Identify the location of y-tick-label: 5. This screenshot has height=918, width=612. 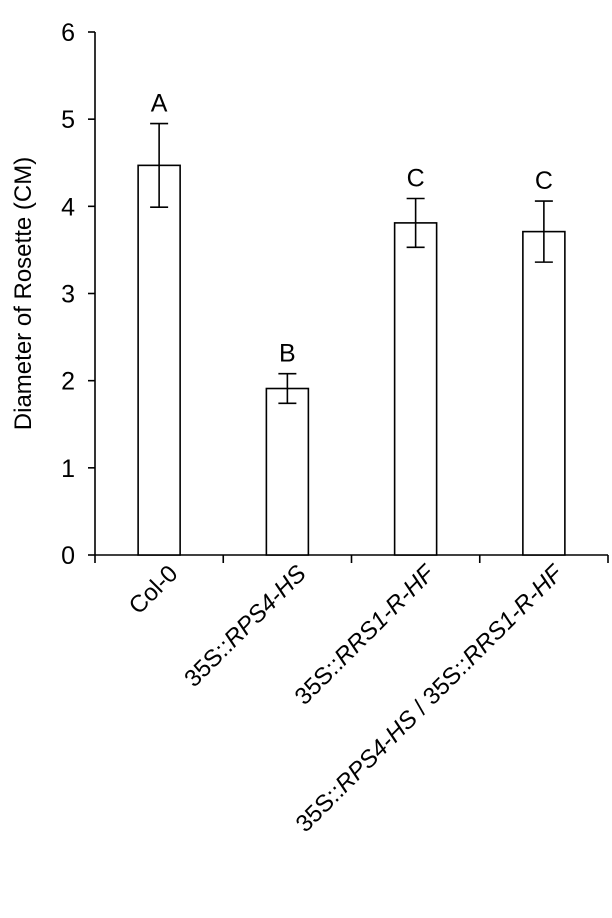
(68, 120).